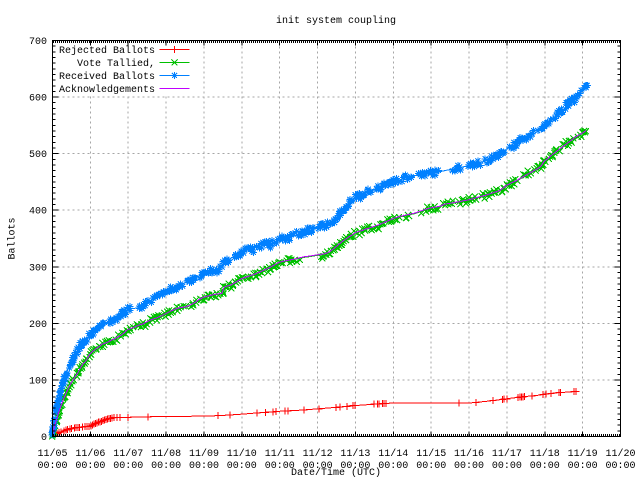  What do you see at coordinates (13, 238) in the screenshot?
I see `svg-text: Ballots` at bounding box center [13, 238].